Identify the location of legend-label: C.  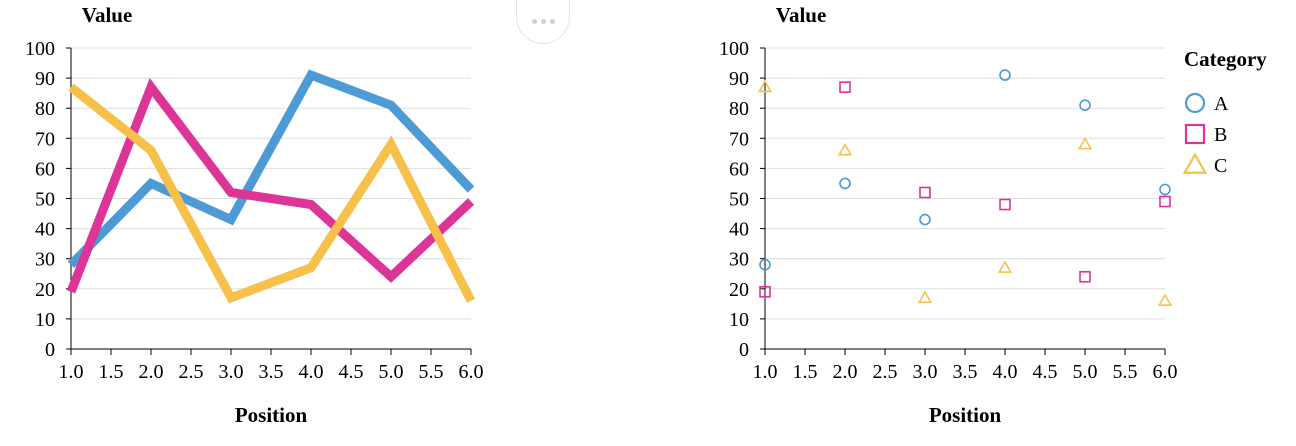
(1220, 166).